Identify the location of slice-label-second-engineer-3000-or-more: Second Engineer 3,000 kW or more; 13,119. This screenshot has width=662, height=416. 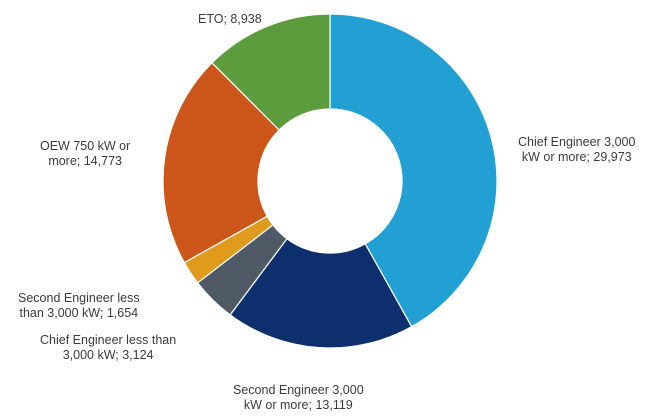
(298, 397).